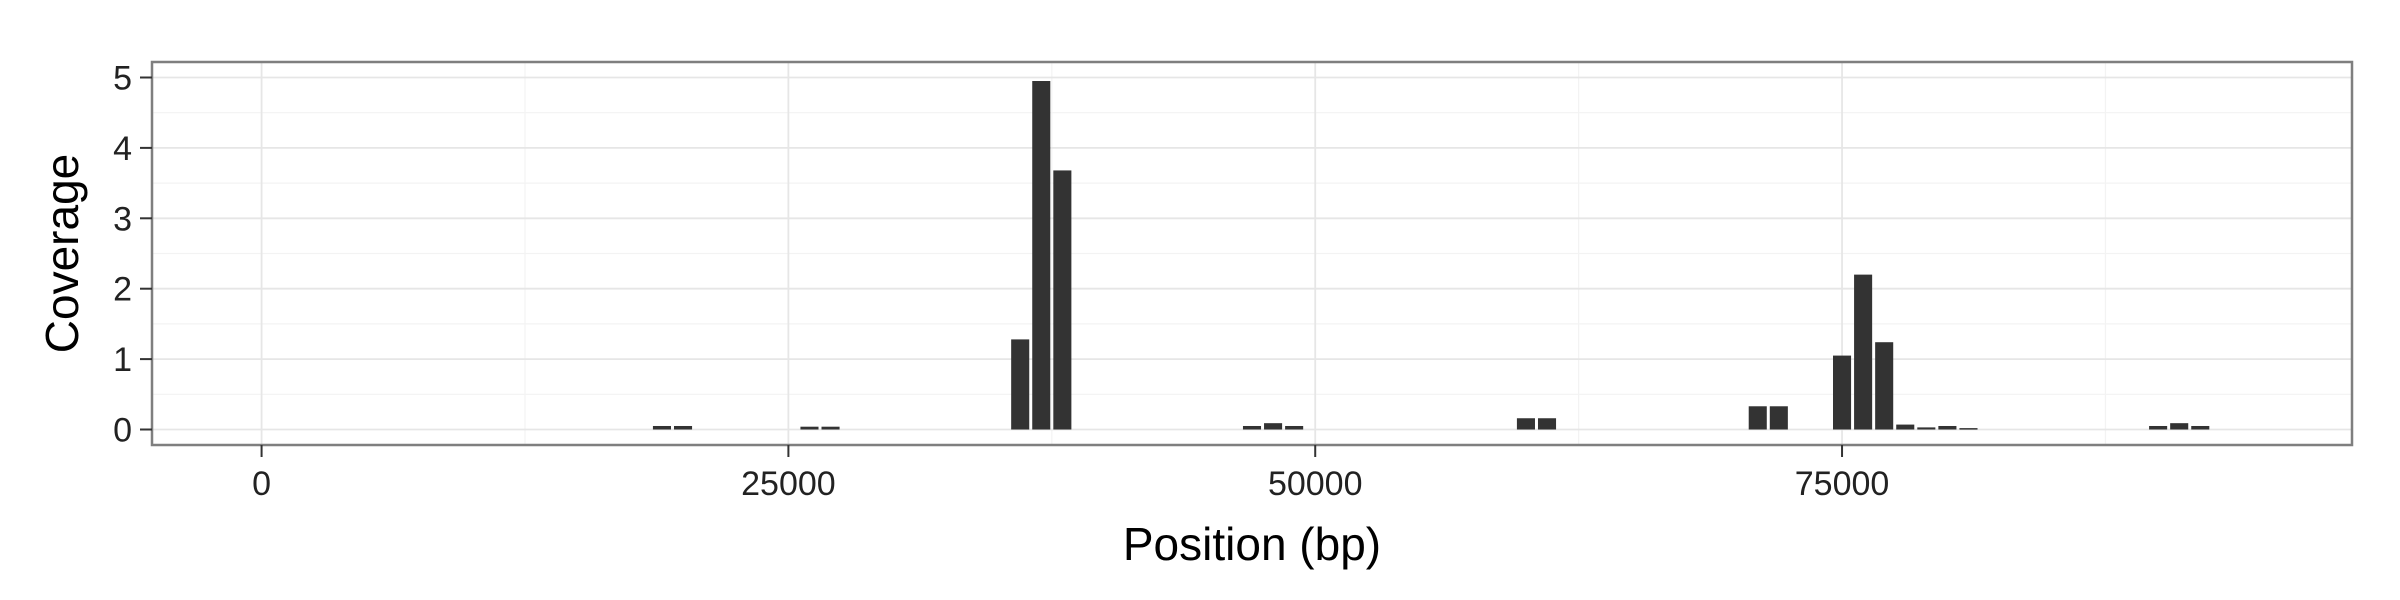 Image resolution: width=2400 pixels, height=600 pixels. Describe the element at coordinates (122, 219) in the screenshot. I see `y-tick-label: 3` at that location.